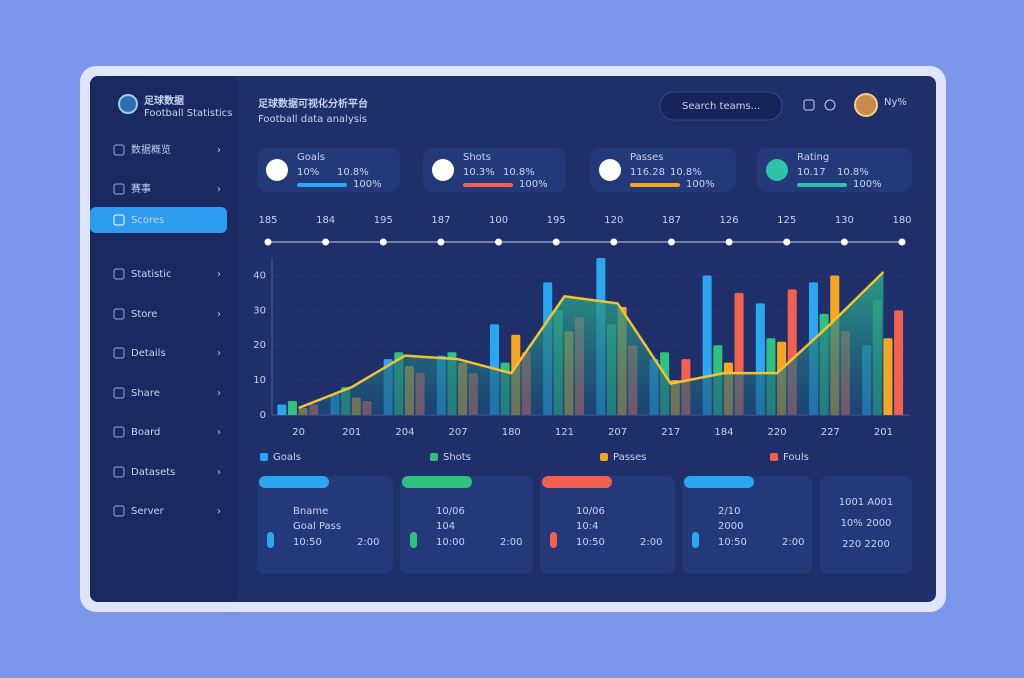  Describe the element at coordinates (270, 540) in the screenshot. I see `card-indicator` at that location.